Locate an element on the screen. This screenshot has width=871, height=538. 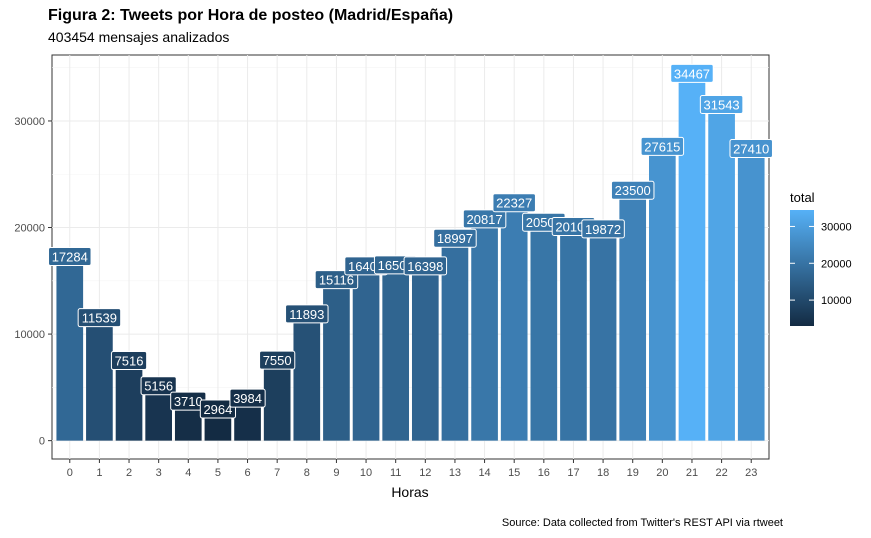
x-tick-label: 10 is located at coordinates (366, 473).